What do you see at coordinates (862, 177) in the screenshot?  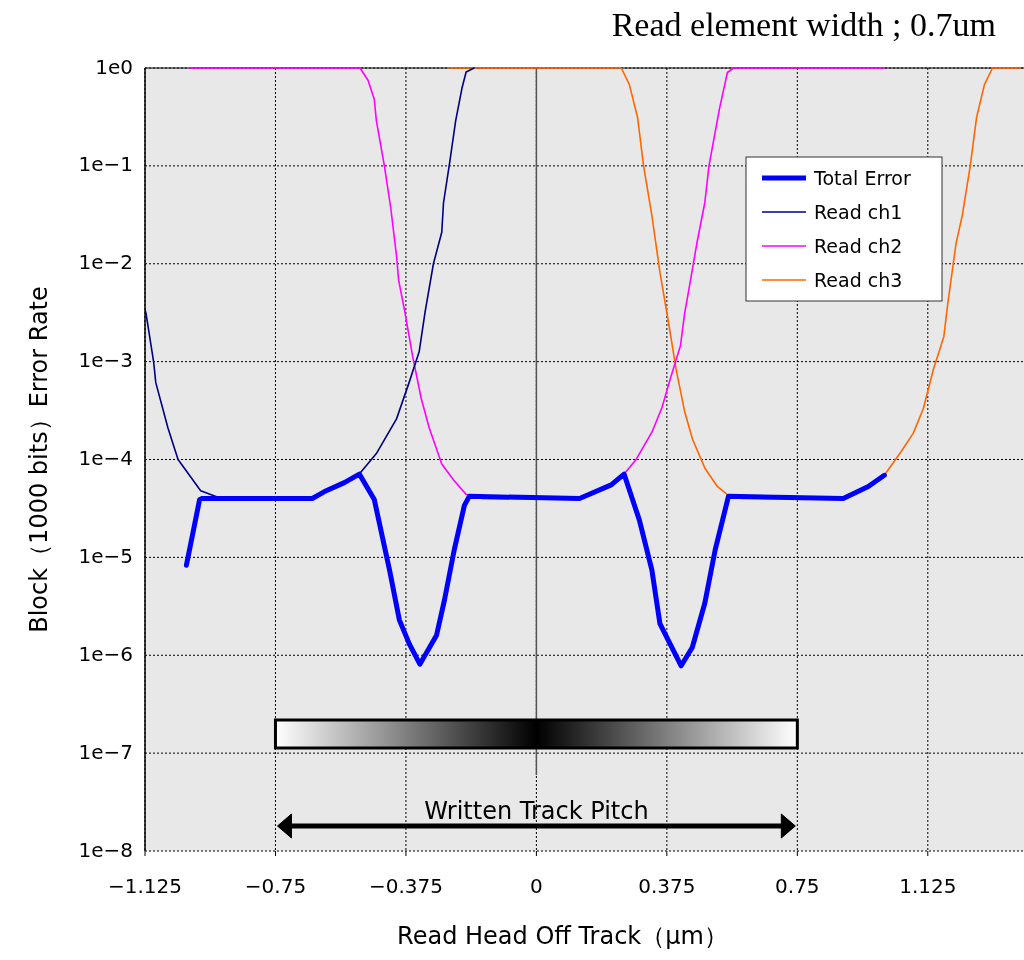 I see `legend-label: Total Error` at bounding box center [862, 177].